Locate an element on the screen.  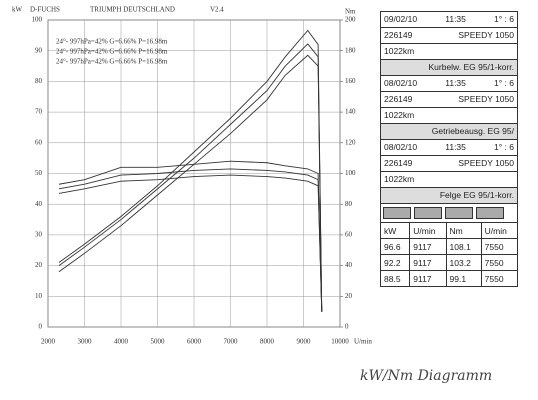
label-row: Kurbelw. EG 95/1-korr. is located at coordinates (449, 67).